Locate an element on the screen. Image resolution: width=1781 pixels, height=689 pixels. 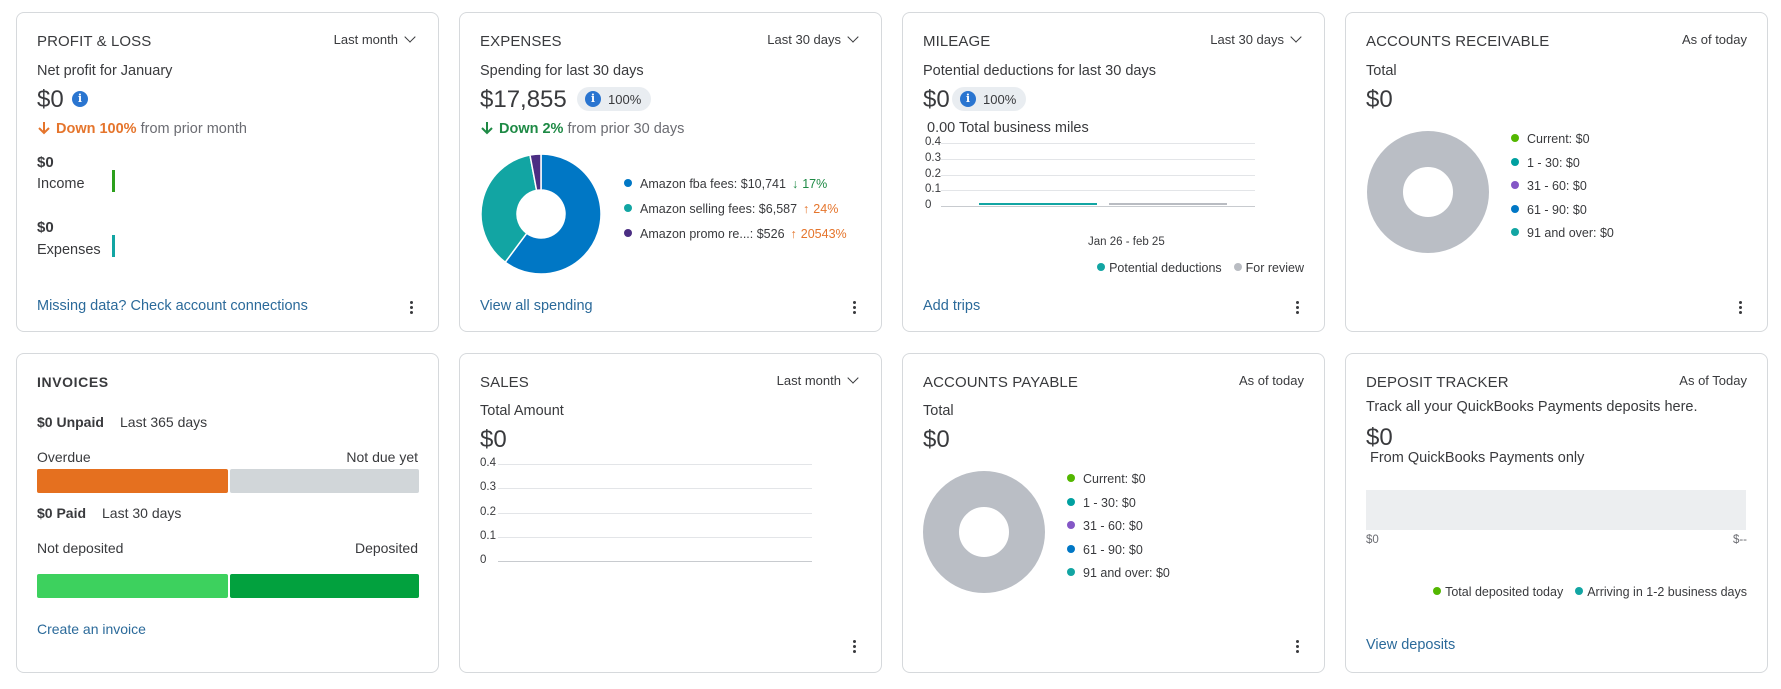
paid-amount: $0 Paid is located at coordinates (62, 513).